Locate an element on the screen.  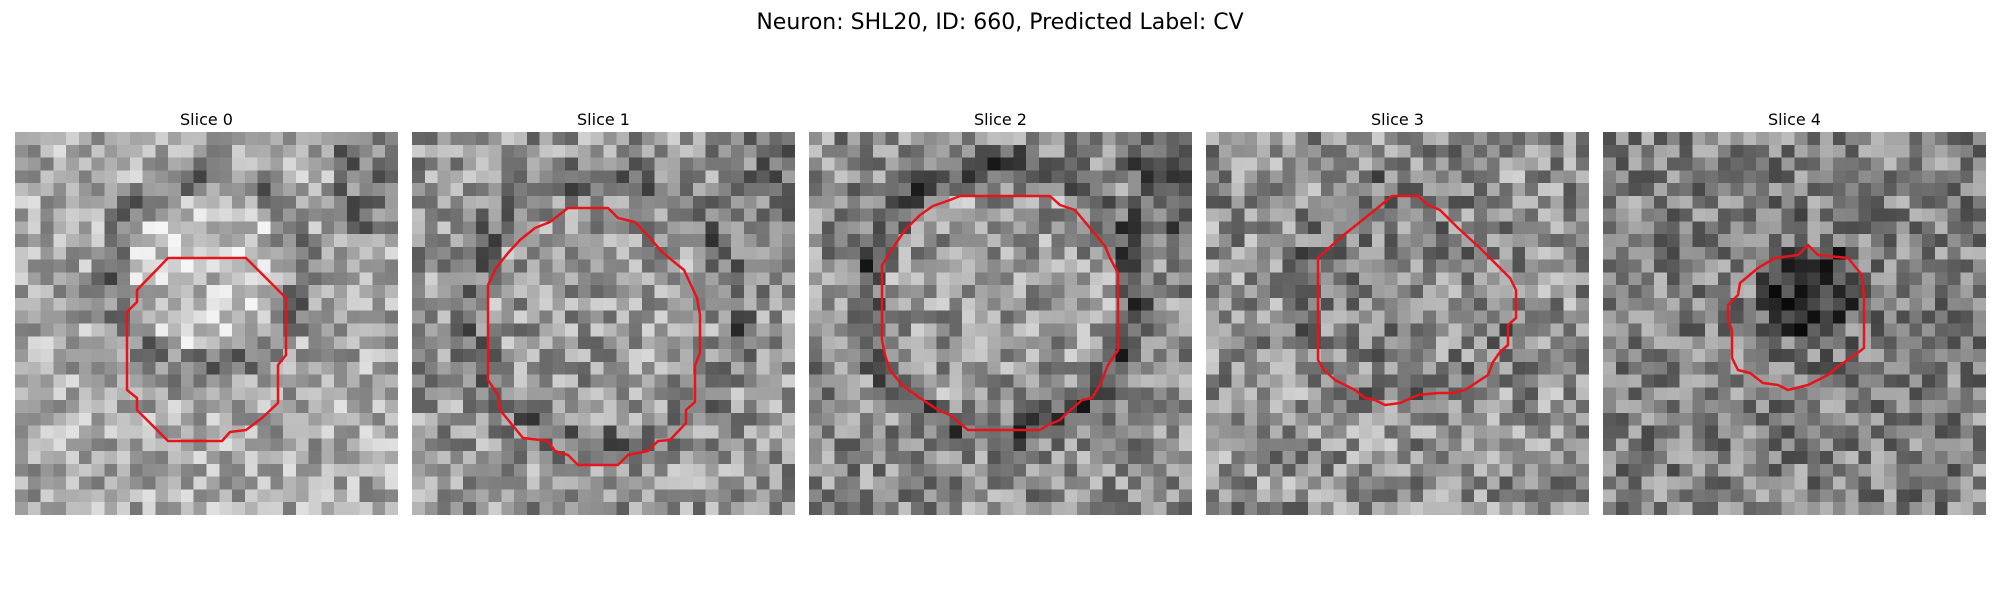
slice-panel-0: Slice 0 is located at coordinates (206, 311).